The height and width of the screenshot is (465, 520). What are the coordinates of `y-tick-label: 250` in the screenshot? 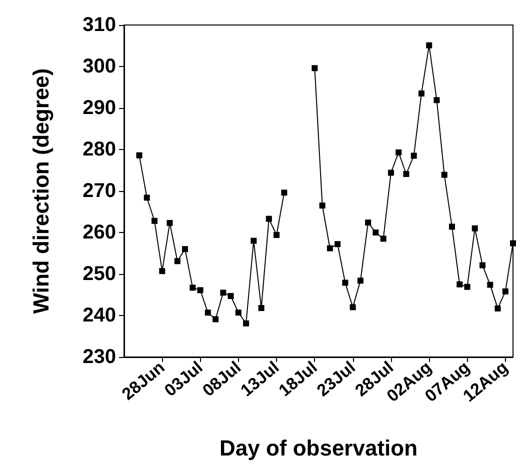 It's located at (99, 274).